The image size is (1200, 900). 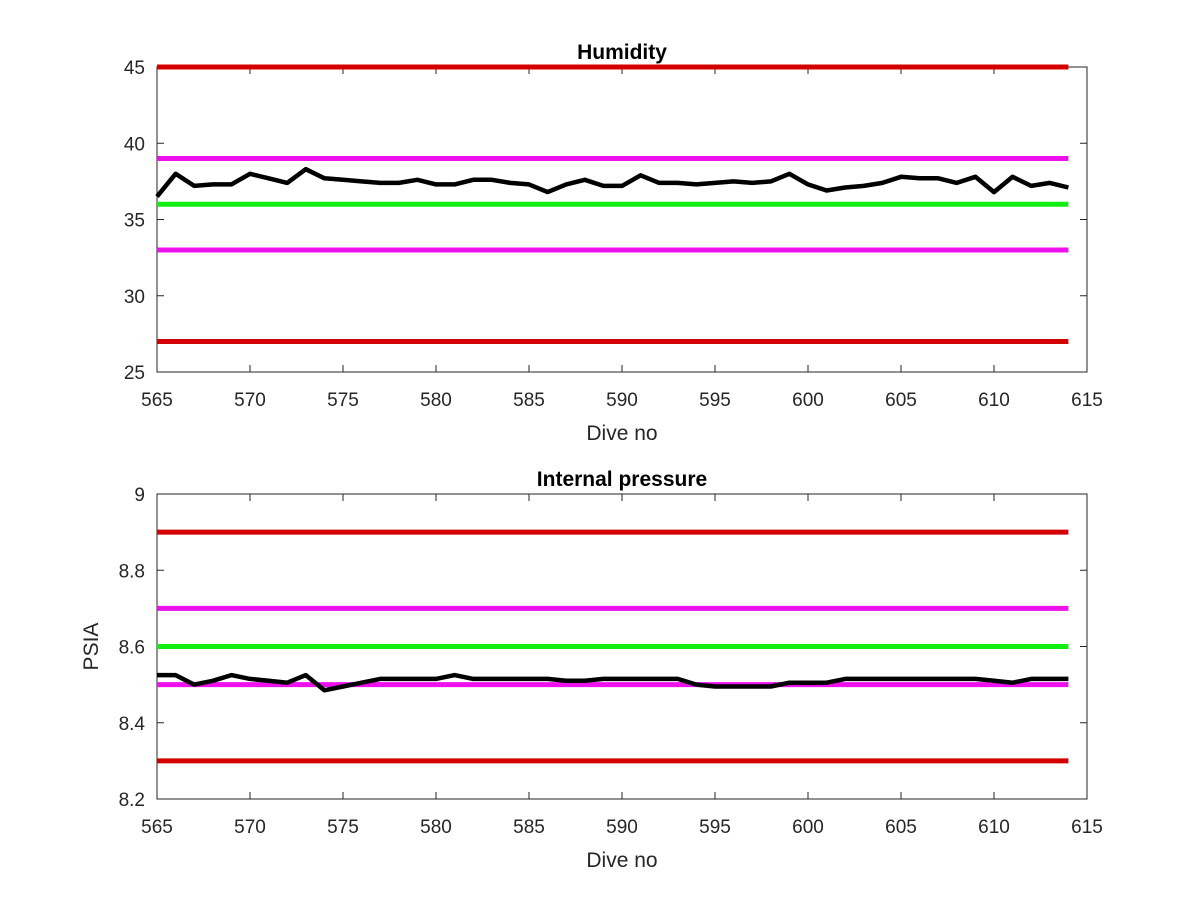 I want to click on chart-1-x-tick-label: 595, so click(x=715, y=827).